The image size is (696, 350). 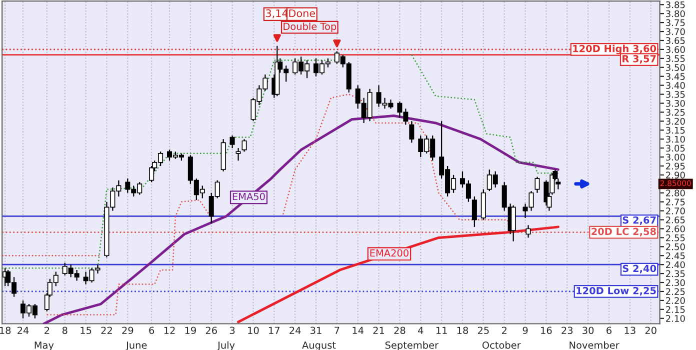 What do you see at coordinates (588, 330) in the screenshot?
I see `x-tick-label: 30` at bounding box center [588, 330].